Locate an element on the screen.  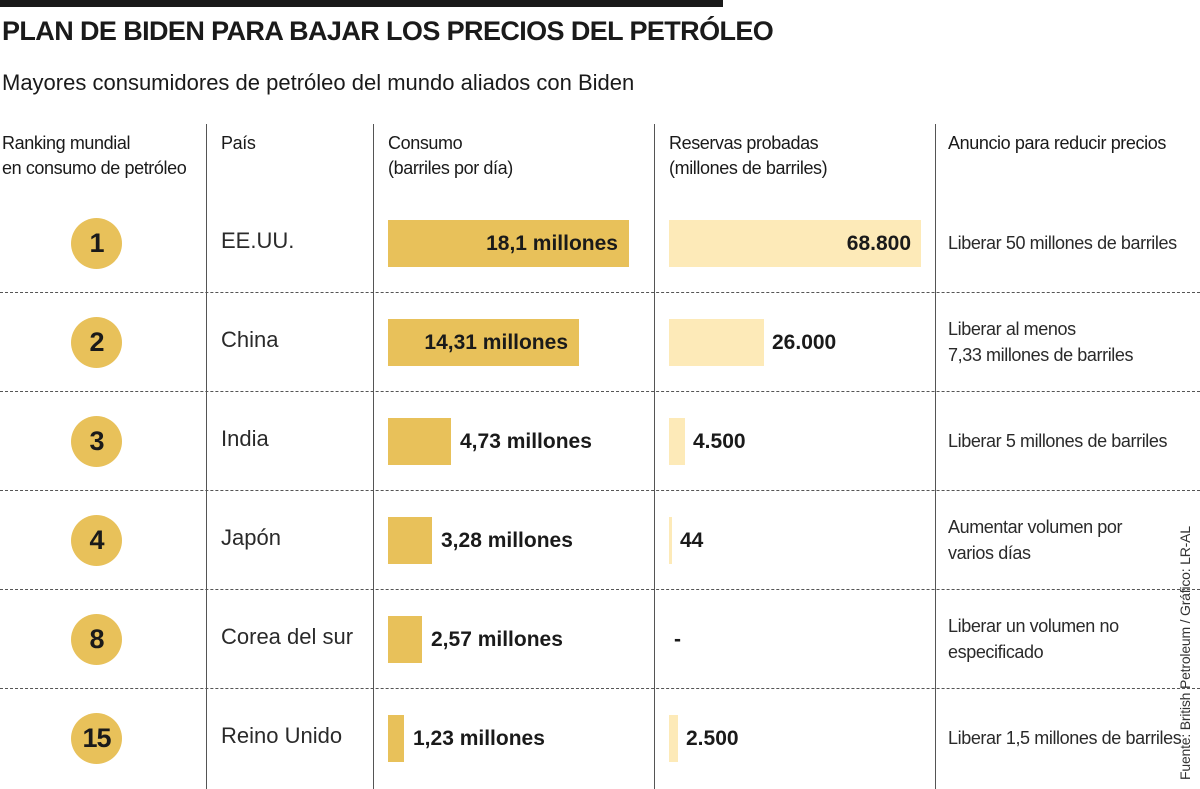
consumption-value-label: 1,23 millones is located at coordinates (479, 738).